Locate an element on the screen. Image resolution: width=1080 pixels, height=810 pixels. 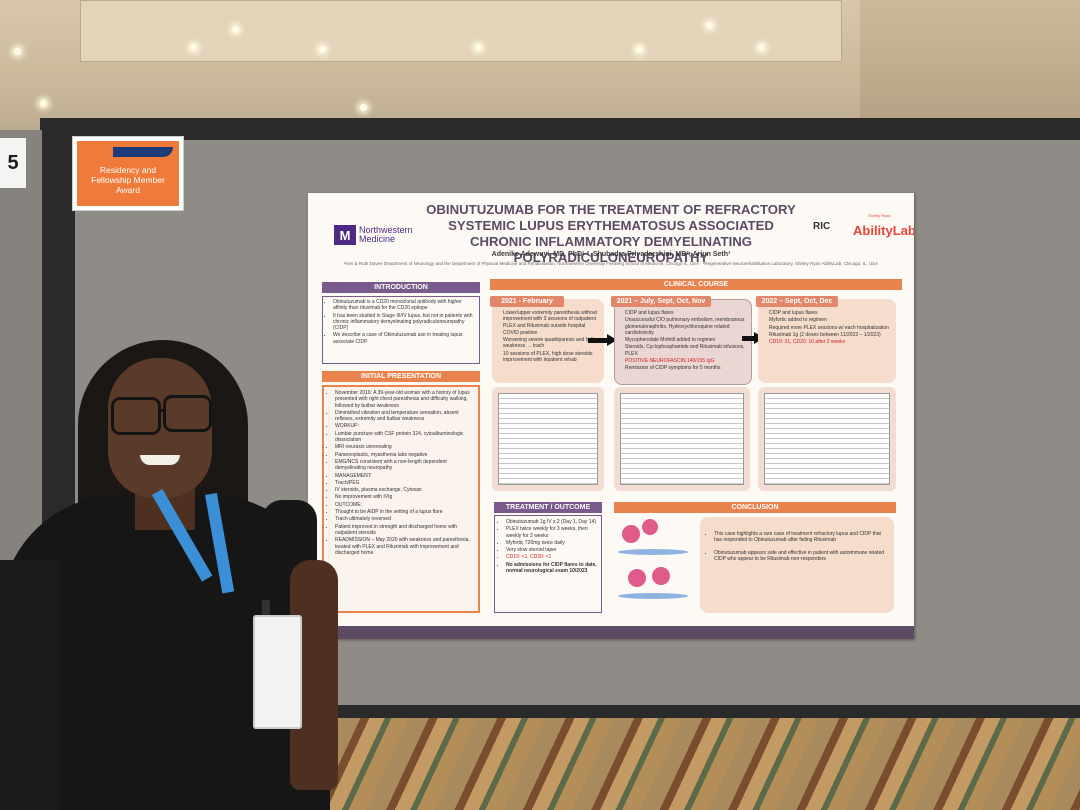
shirley-ryan-label: Shirley Ryan is located at coordinates (879, 215).